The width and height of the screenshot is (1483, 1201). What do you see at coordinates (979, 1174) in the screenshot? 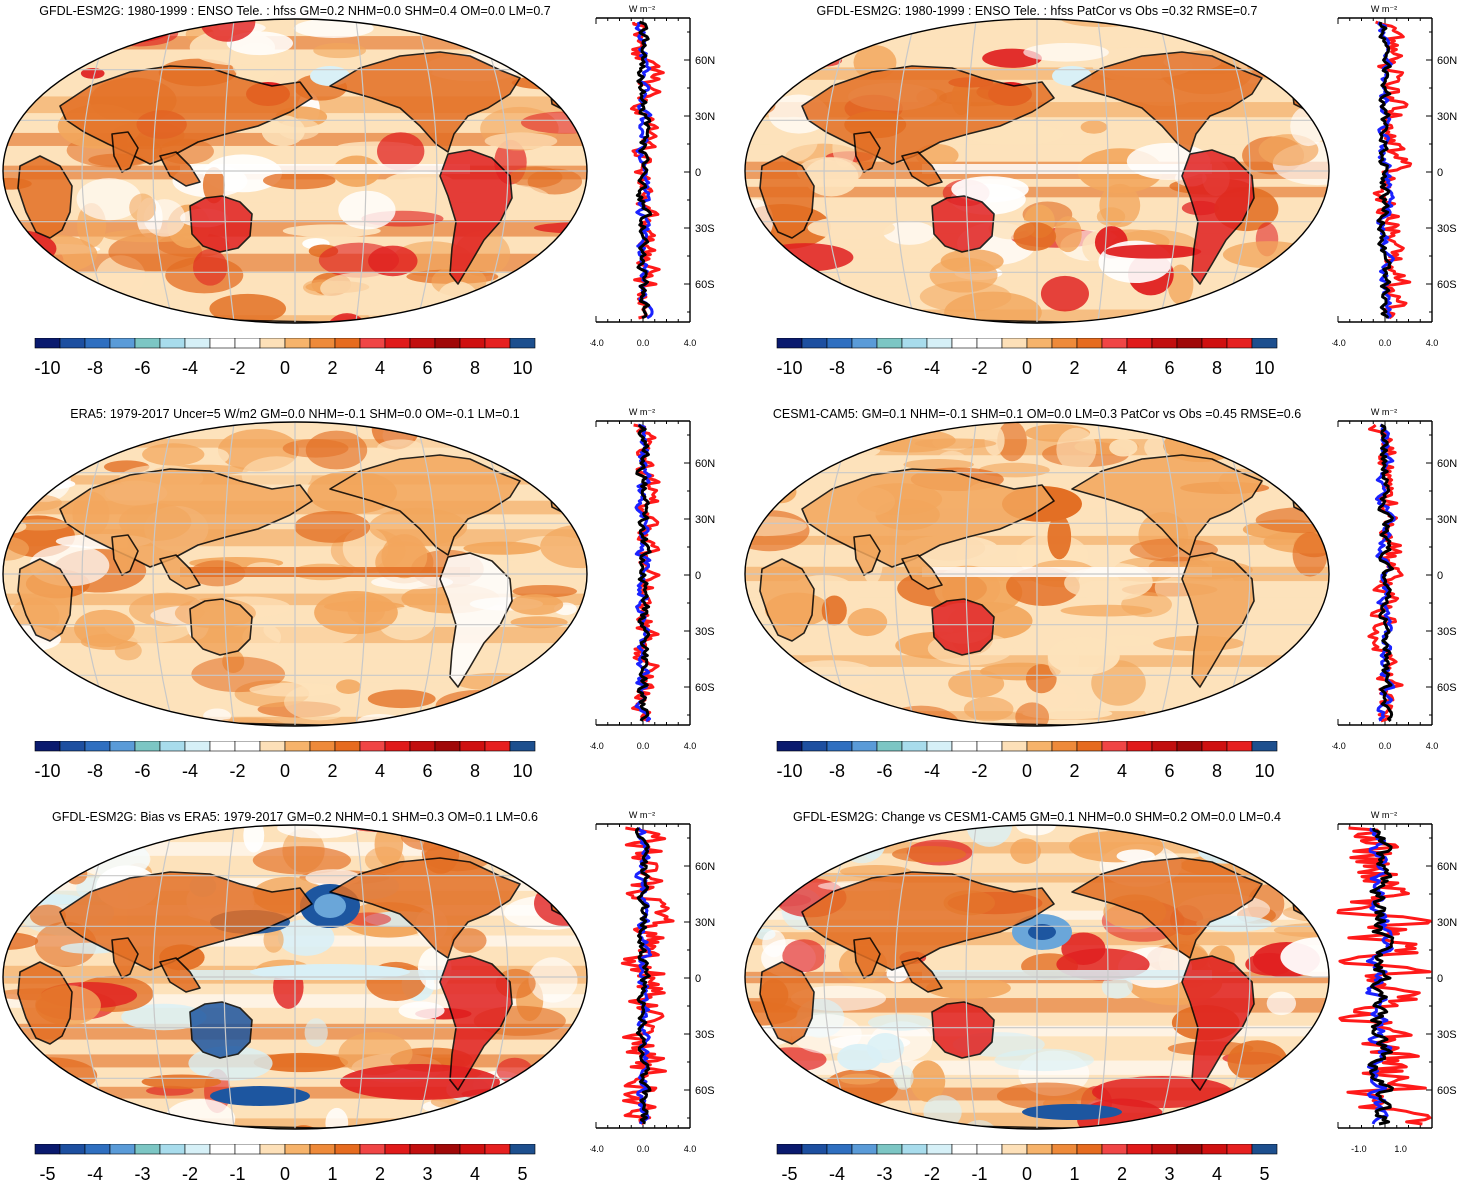
I see `colorbar-label: -1` at bounding box center [979, 1174].